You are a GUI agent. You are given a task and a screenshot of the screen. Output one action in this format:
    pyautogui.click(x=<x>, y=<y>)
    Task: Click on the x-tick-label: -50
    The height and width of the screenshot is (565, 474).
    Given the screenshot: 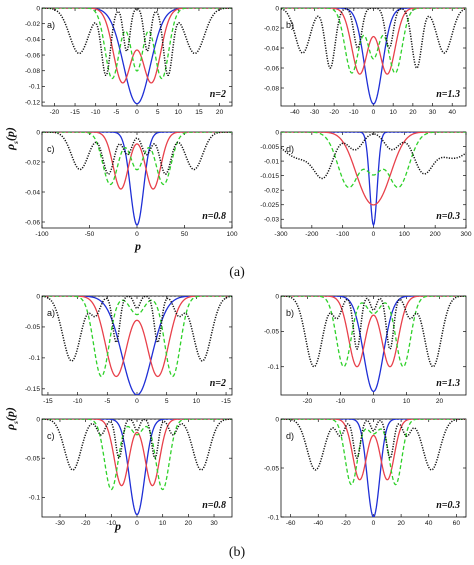 What is the action you would take?
    pyautogui.click(x=90, y=234)
    